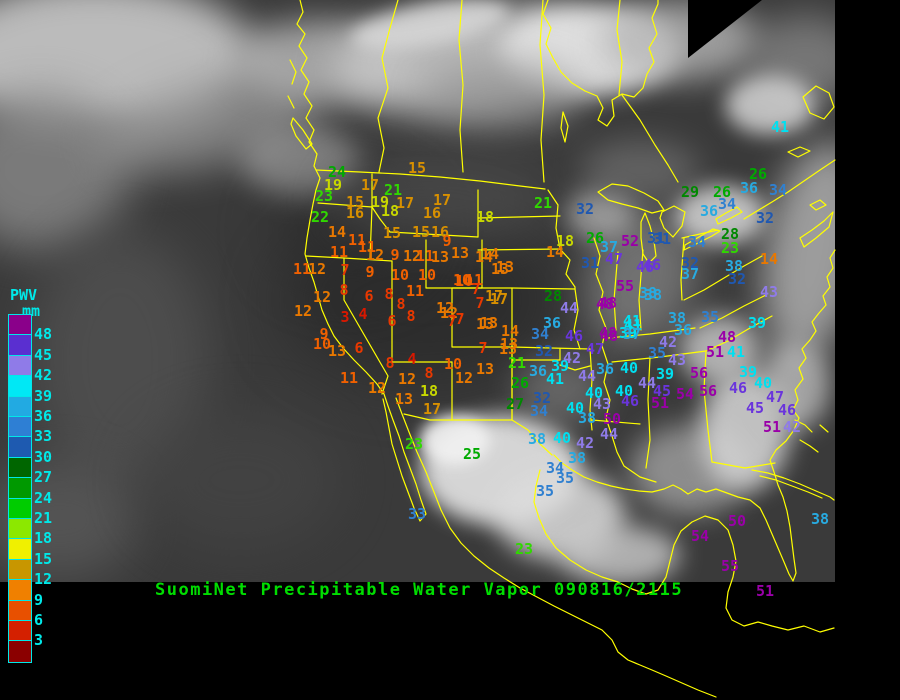  Describe the element at coordinates (543, 288) in the screenshot. I see `border-ne-ks` at that location.